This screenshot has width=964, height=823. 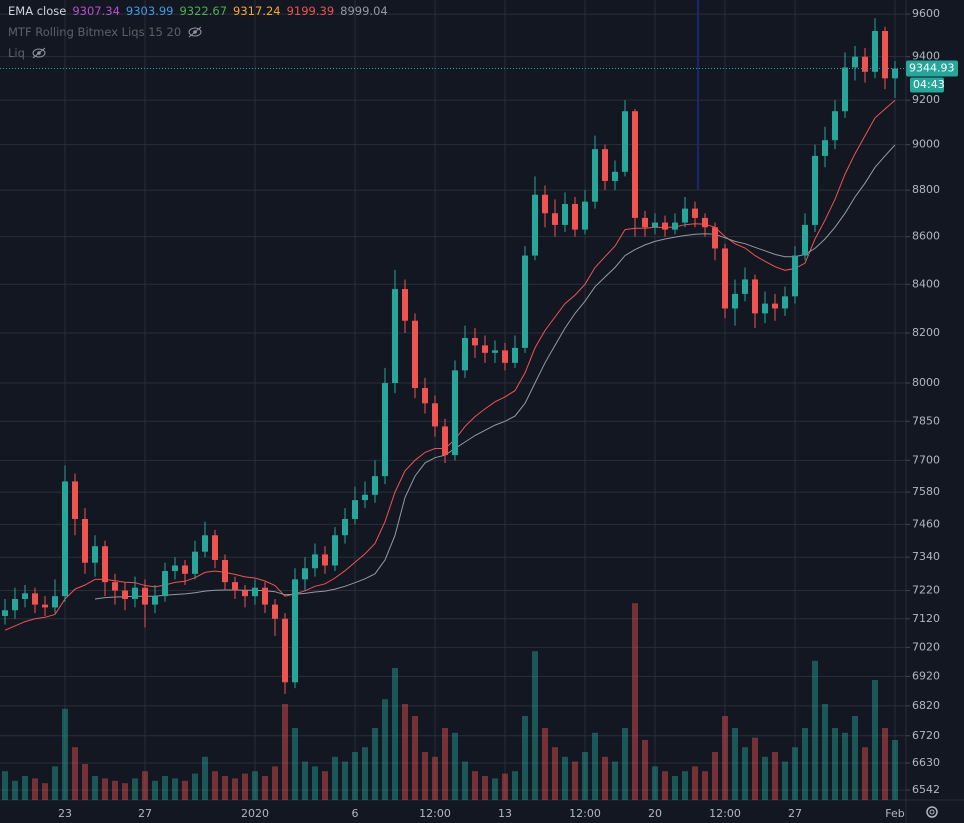 What do you see at coordinates (926, 332) in the screenshot?
I see `y-tick-label: 8200` at bounding box center [926, 332].